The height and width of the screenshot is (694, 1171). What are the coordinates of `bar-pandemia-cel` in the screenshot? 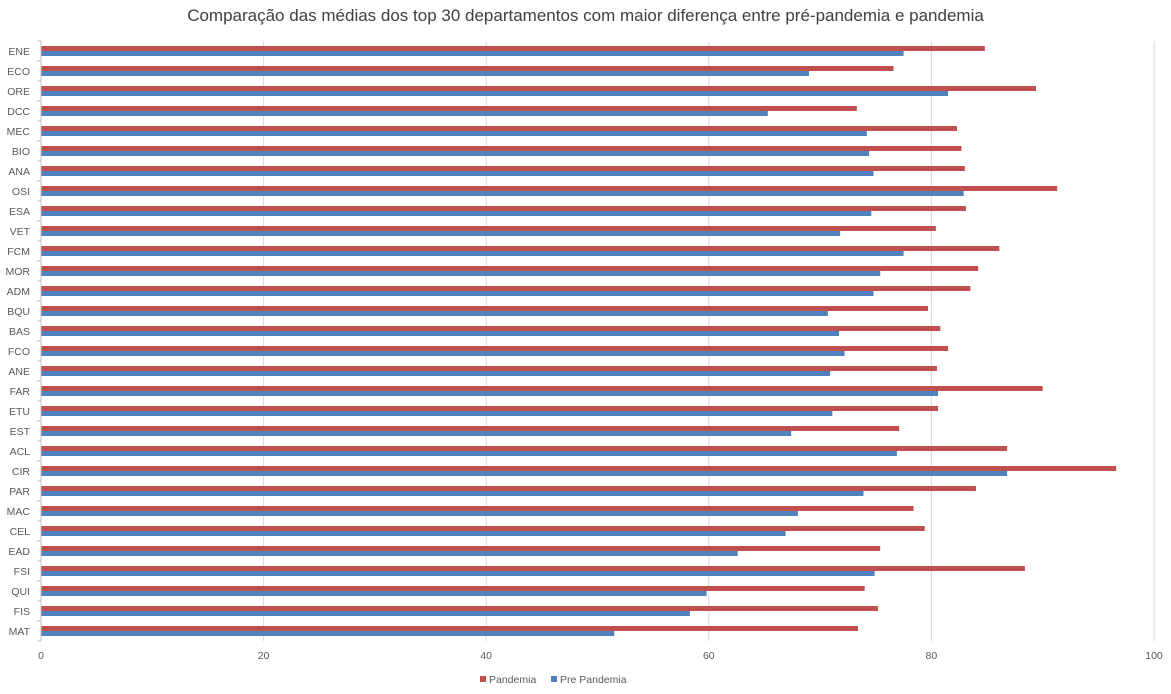 It's located at (483, 528).